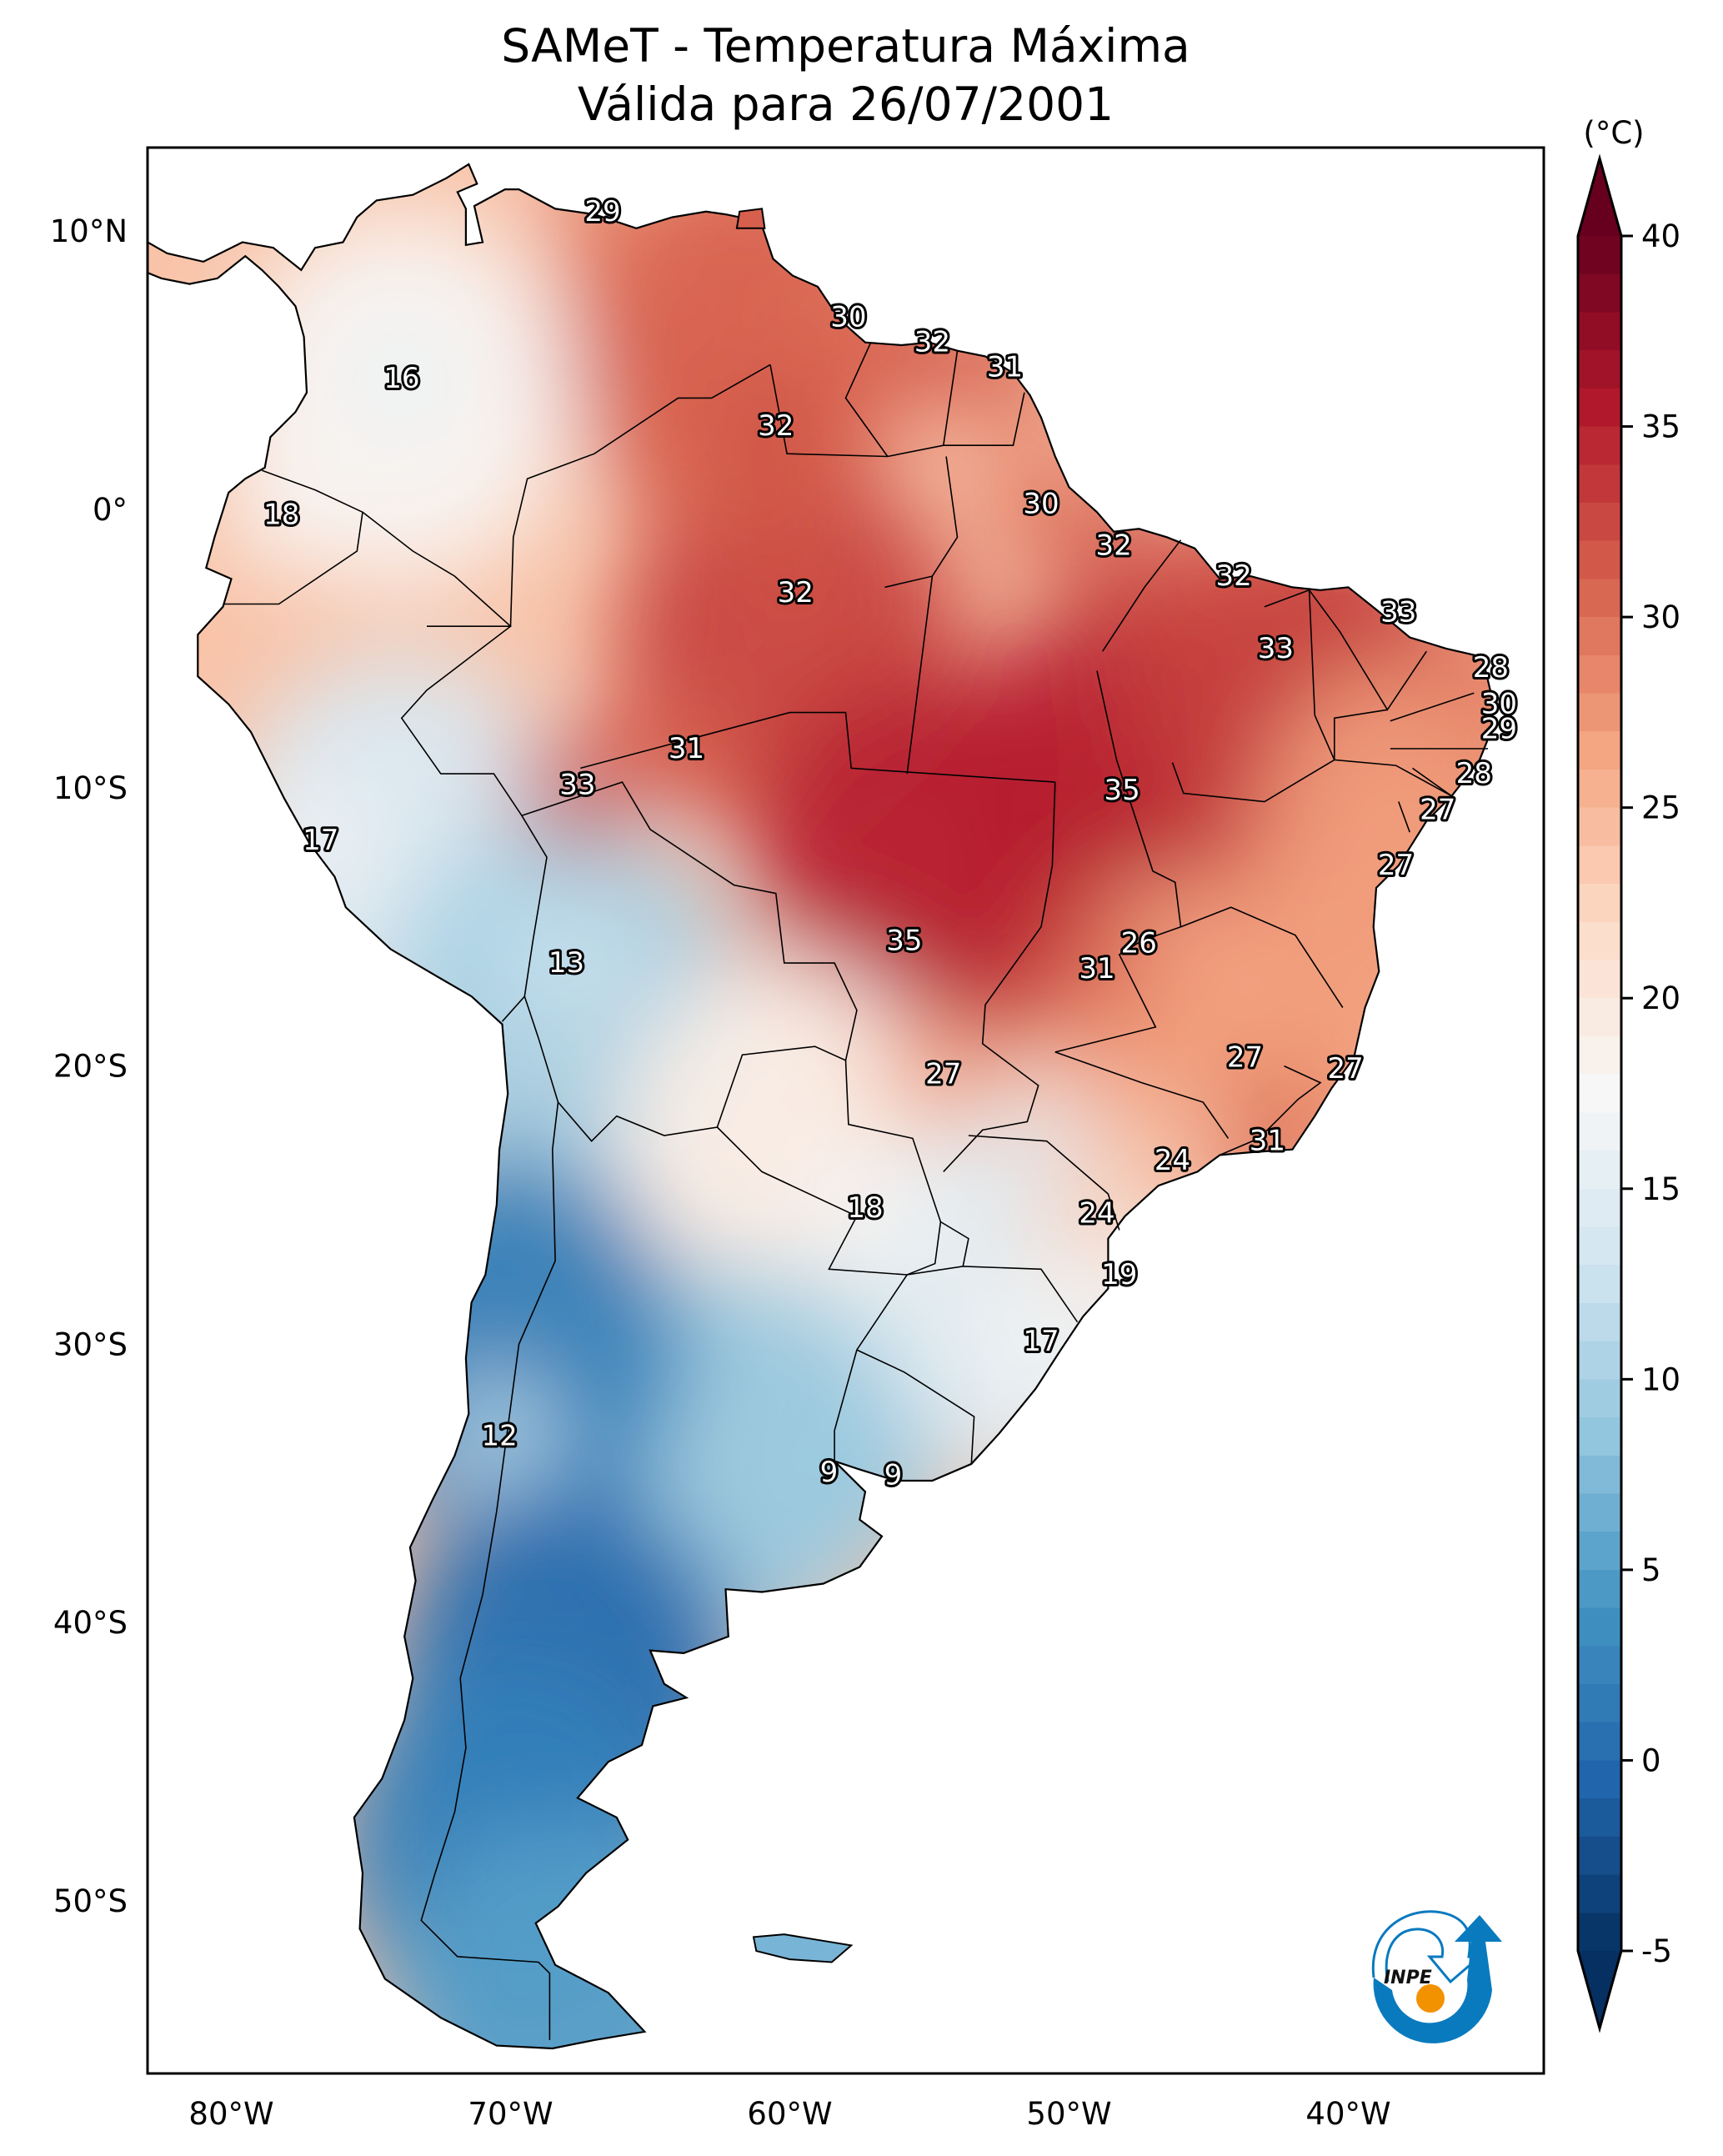 This screenshot has width=1723, height=2156. I want to click on colorbar-tick-label: -5, so click(1657, 1951).